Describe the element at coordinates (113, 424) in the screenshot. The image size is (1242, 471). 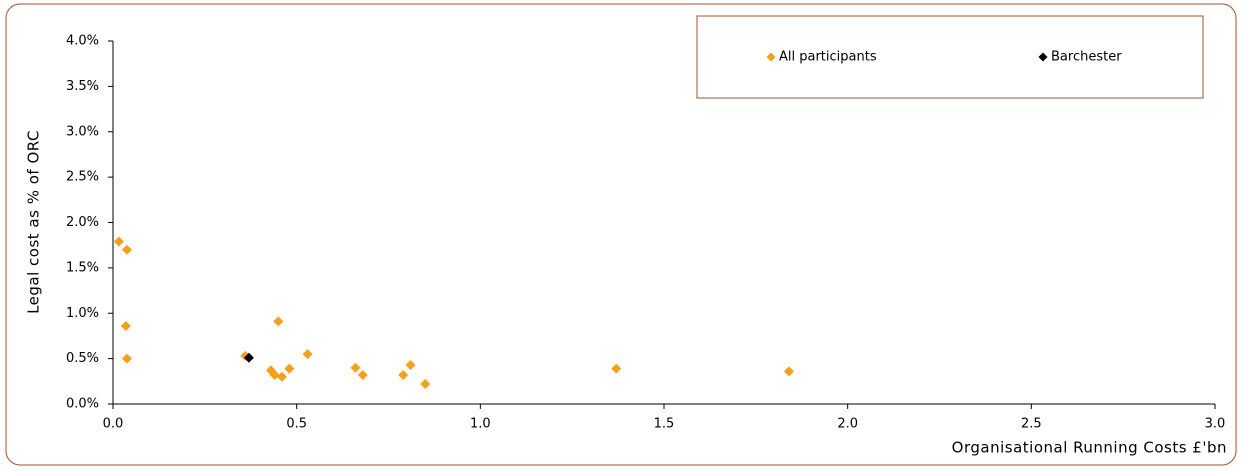
I see `x-tick-label: 0.0` at that location.